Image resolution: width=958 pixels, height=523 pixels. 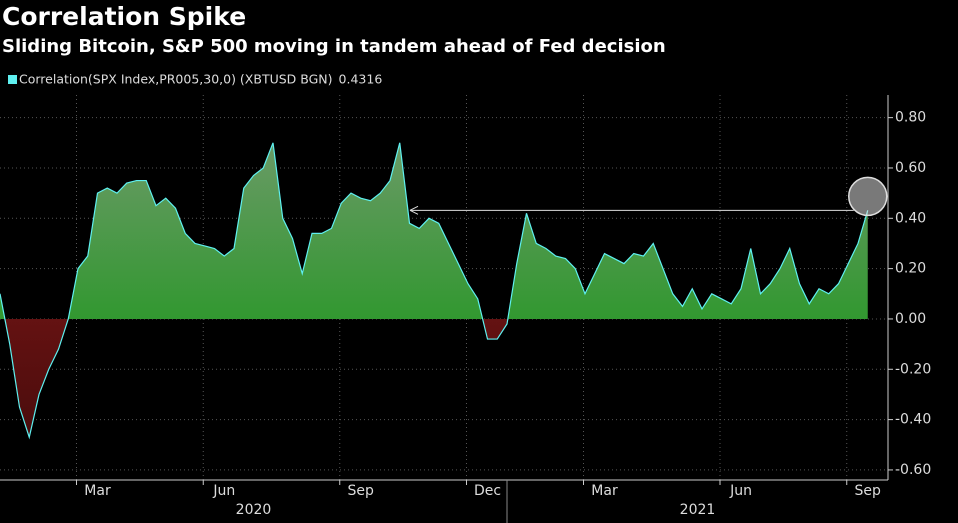 What do you see at coordinates (361, 79) in the screenshot?
I see `legend-value: 0.4316` at bounding box center [361, 79].